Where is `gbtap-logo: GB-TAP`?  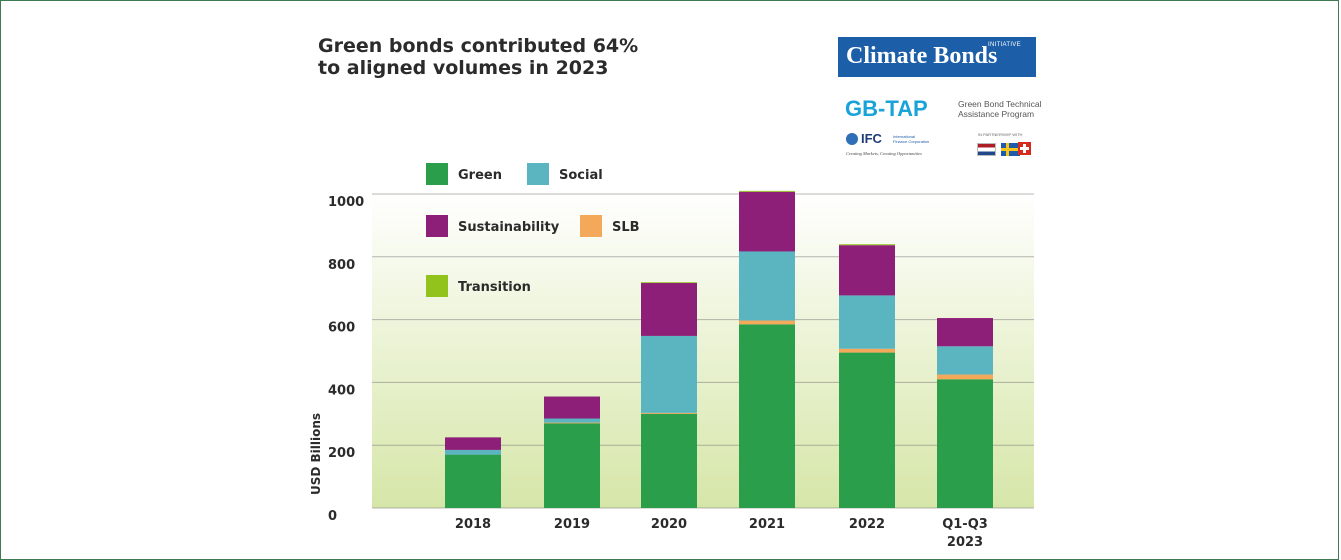 gbtap-logo: GB-TAP is located at coordinates (886, 108).